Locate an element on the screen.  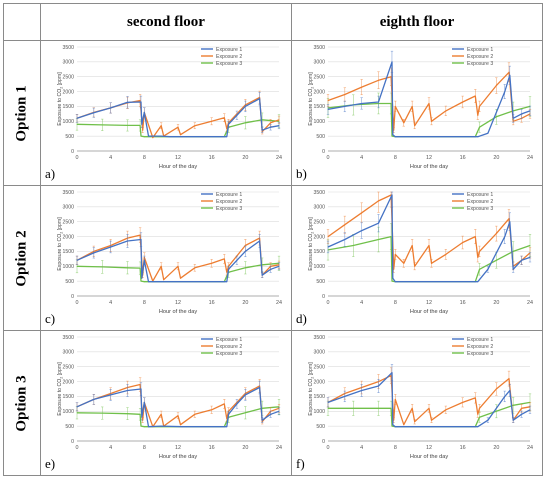
row-label-option-1: Option 1 is located at coordinates (21, 113).